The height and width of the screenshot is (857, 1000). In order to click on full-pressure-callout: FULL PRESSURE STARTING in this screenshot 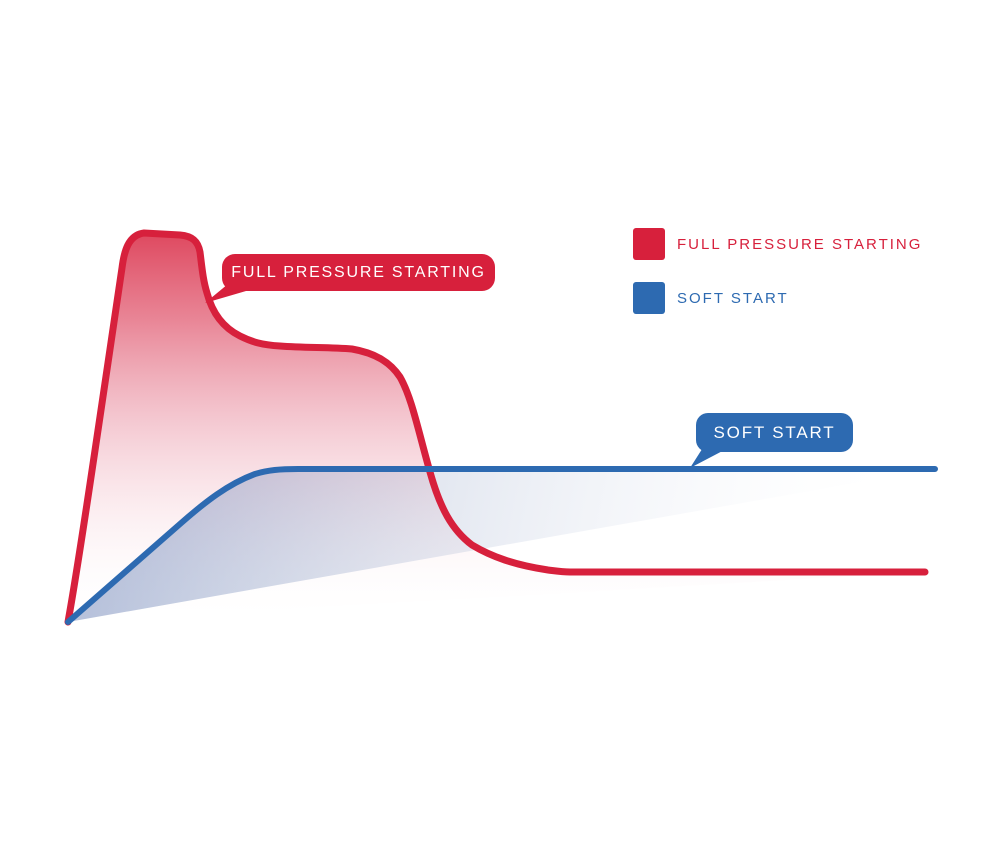, I will do `click(358, 272)`.